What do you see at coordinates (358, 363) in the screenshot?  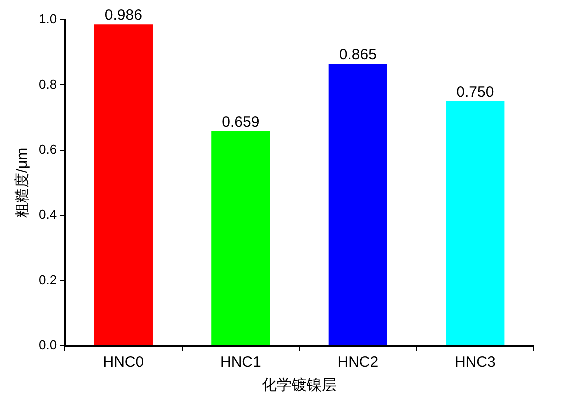 I see `x-tick-label: HNC2` at bounding box center [358, 363].